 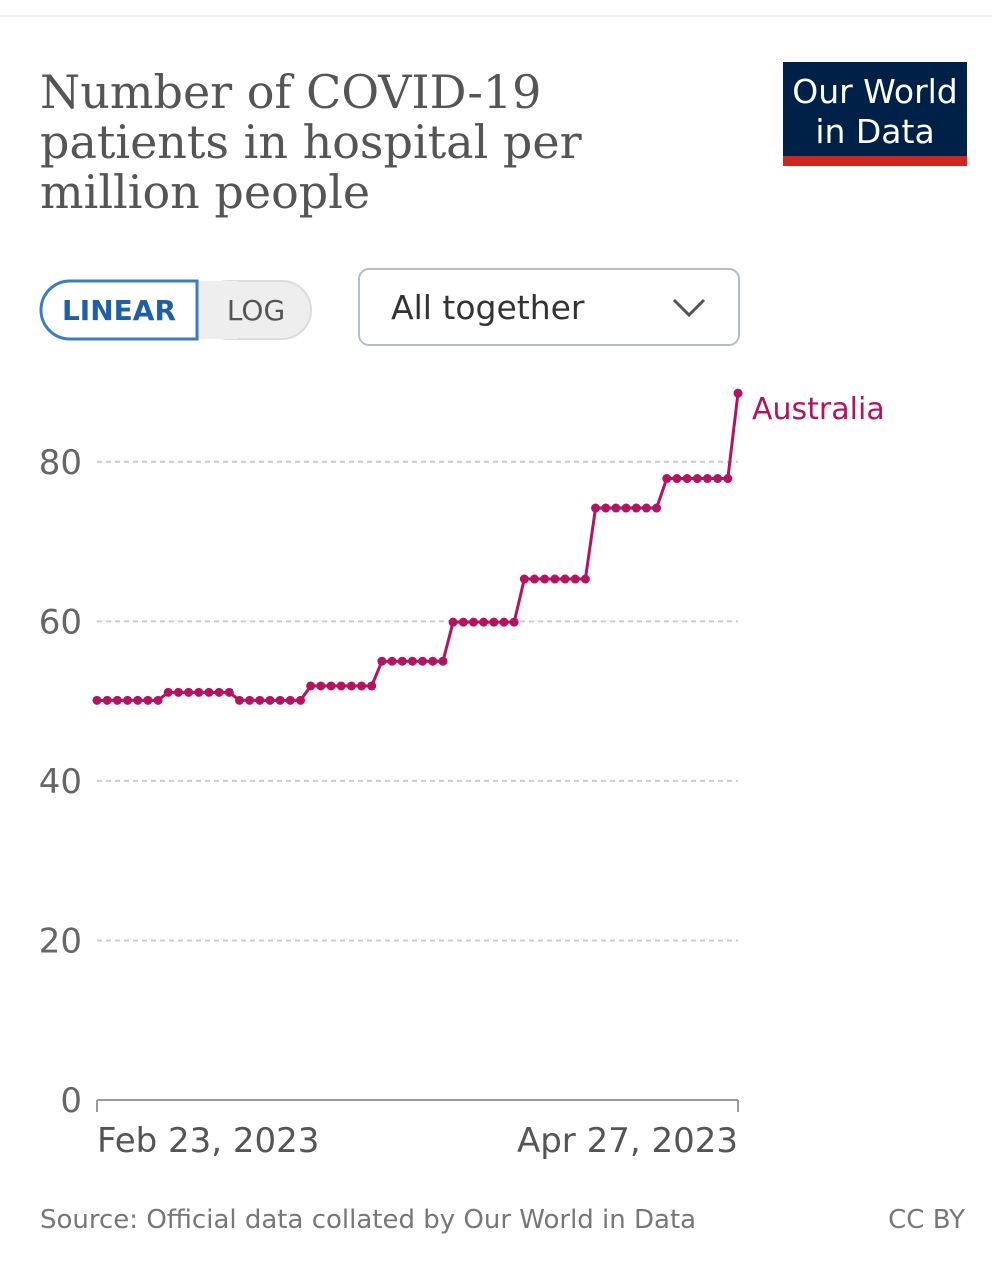 I want to click on title-line: million people, so click(x=205, y=192).